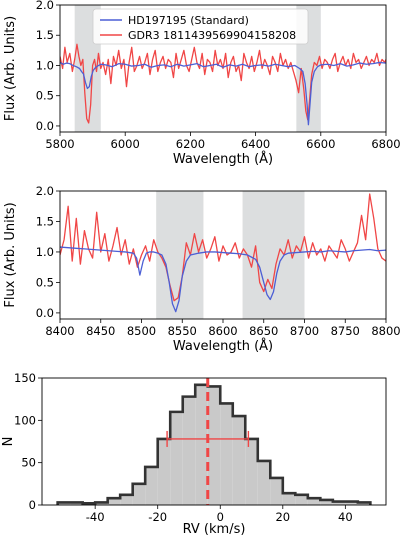 This screenshot has height=539, width=400. Describe the element at coordinates (100, 331) in the screenshot. I see `x-tick-label: 8450` at that location.